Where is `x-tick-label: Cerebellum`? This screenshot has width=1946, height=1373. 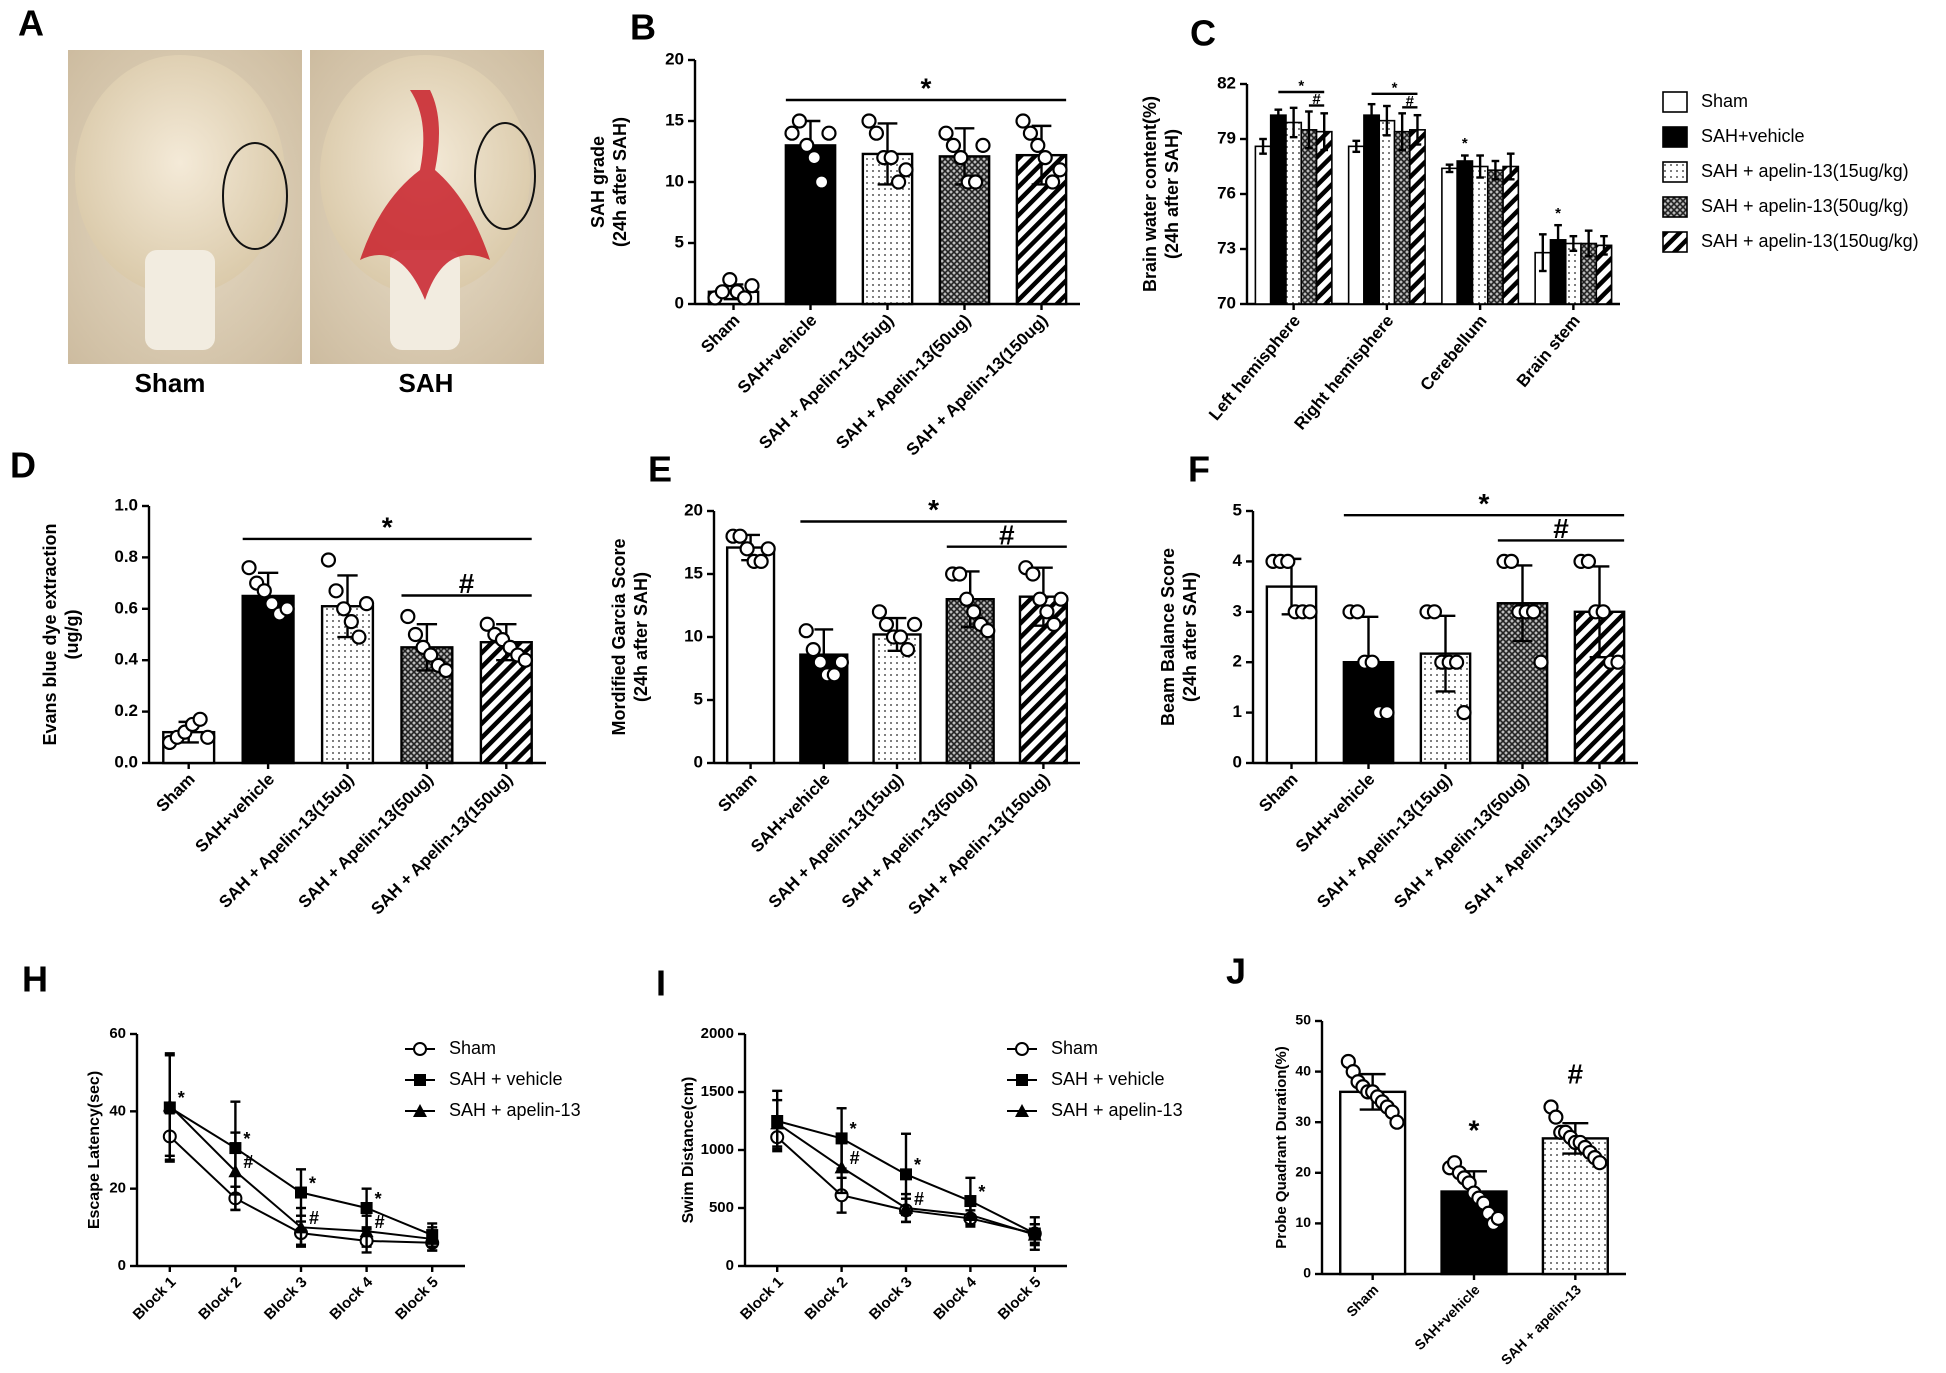 x-tick-label: Cerebellum is located at coordinates (1454, 352).